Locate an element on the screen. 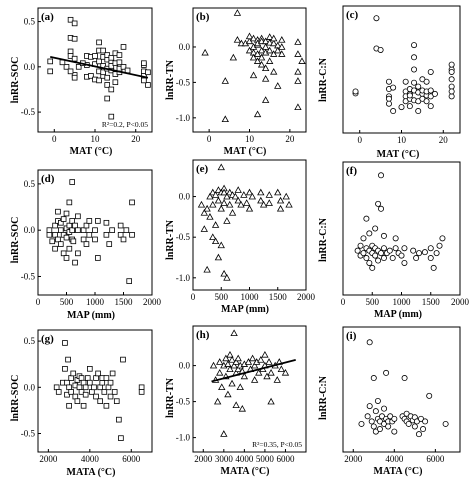  plot-frame is located at coordinates (95, 391).